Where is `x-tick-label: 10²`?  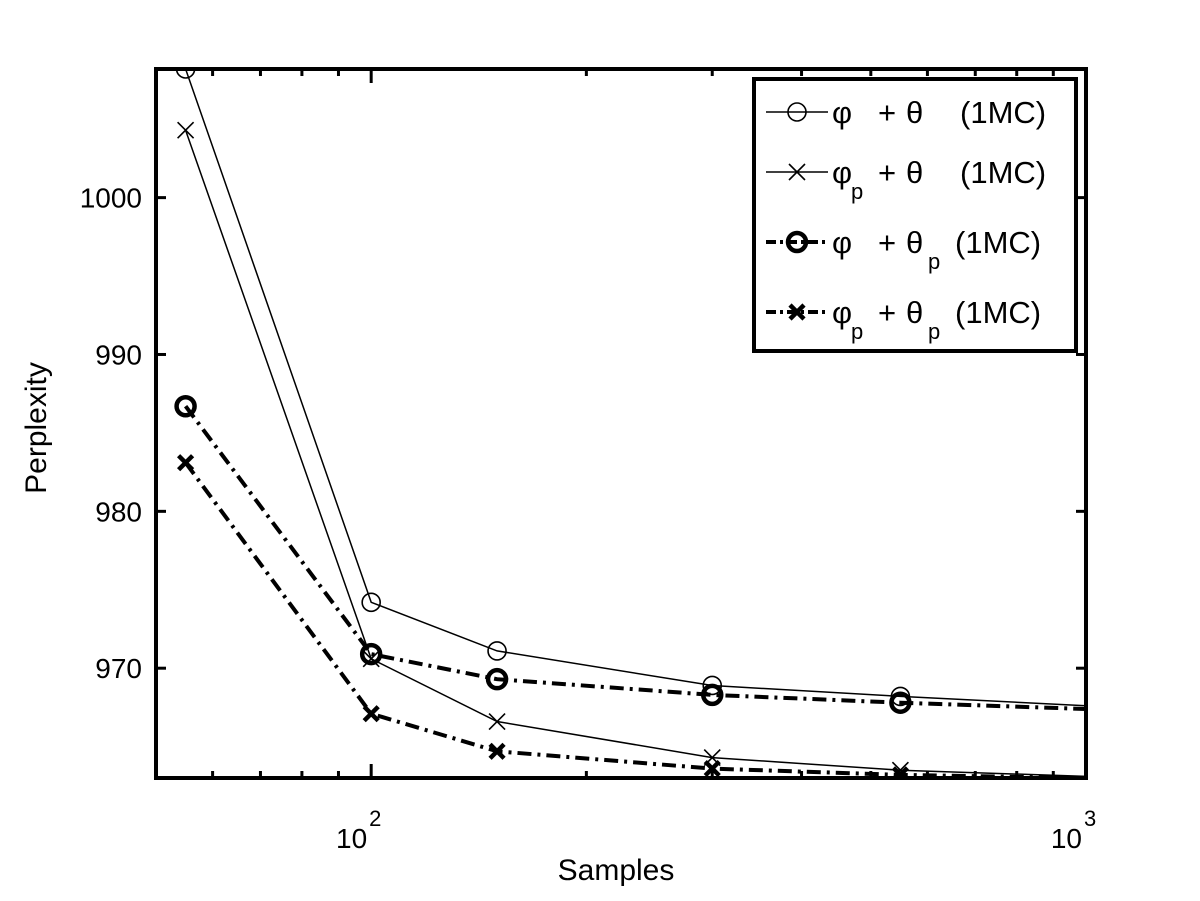 x-tick-label: 10² is located at coordinates (358, 830).